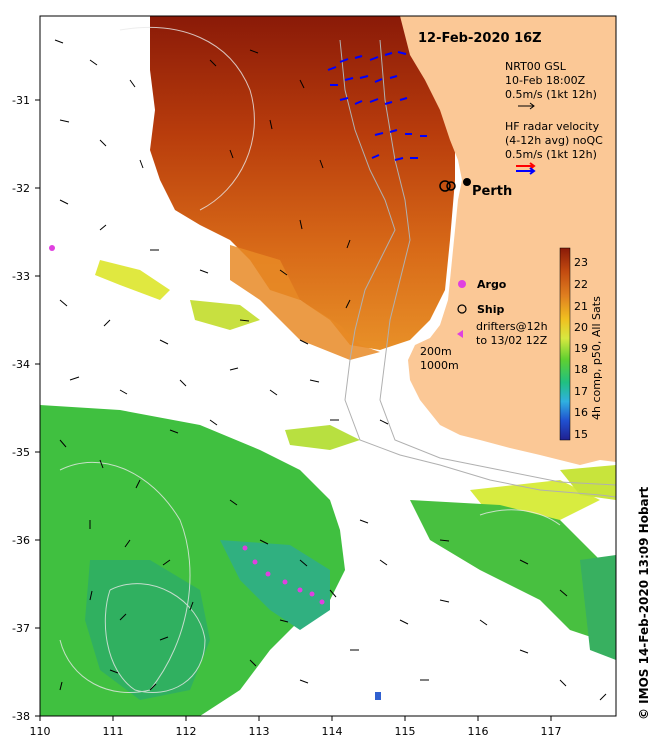 The image size is (659, 750). I want to click on y-tick-label: -33, so click(21, 276).